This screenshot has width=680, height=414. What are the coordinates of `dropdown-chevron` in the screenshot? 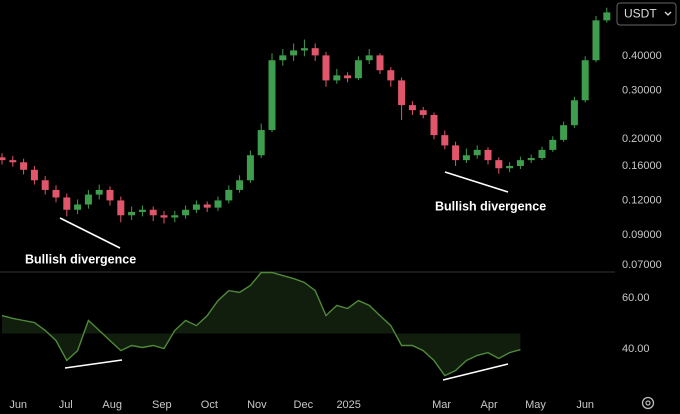 It's located at (668, 13).